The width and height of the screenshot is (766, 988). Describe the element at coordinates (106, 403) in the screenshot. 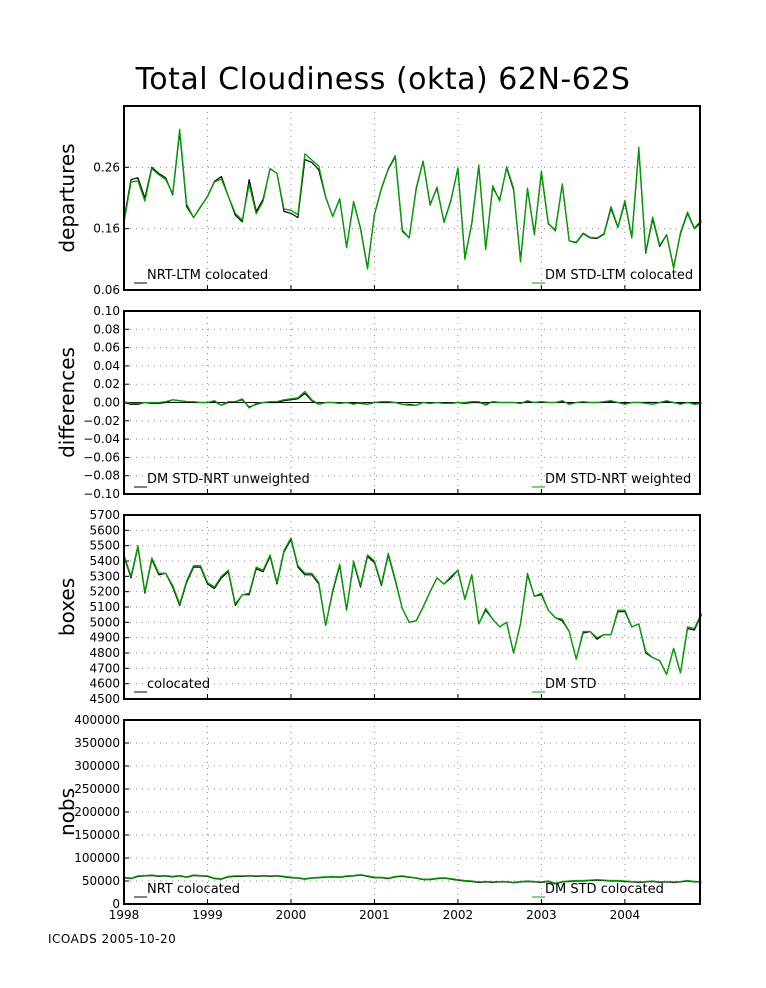

I see `y-tick-label: 0.00` at that location.